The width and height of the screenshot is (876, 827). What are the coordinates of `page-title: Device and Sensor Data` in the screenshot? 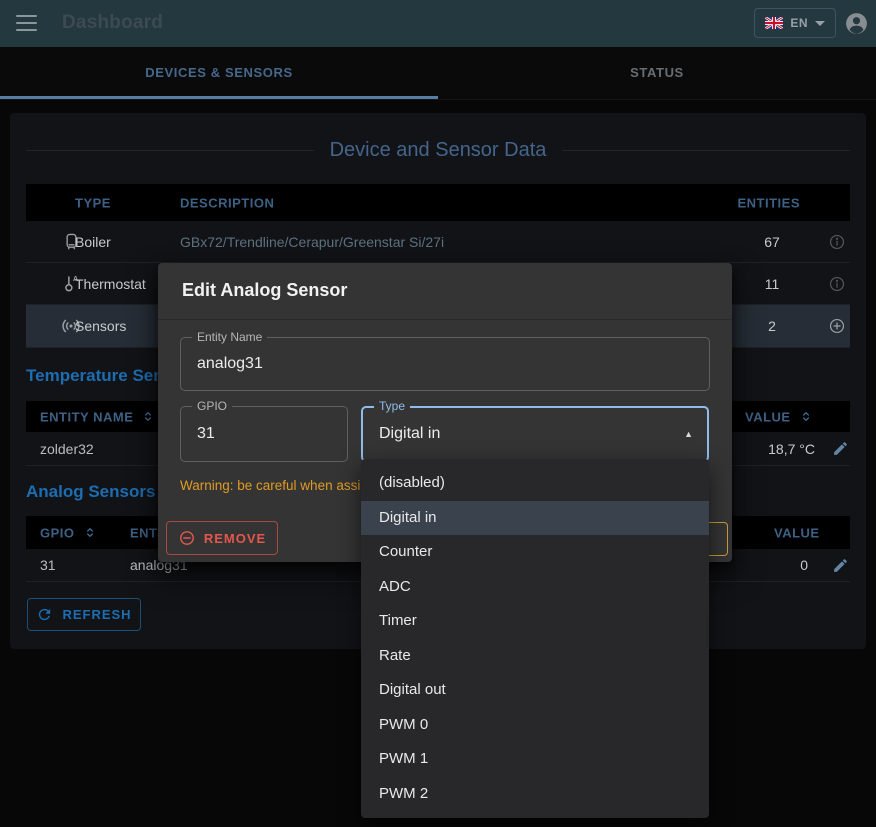 It's located at (438, 149).